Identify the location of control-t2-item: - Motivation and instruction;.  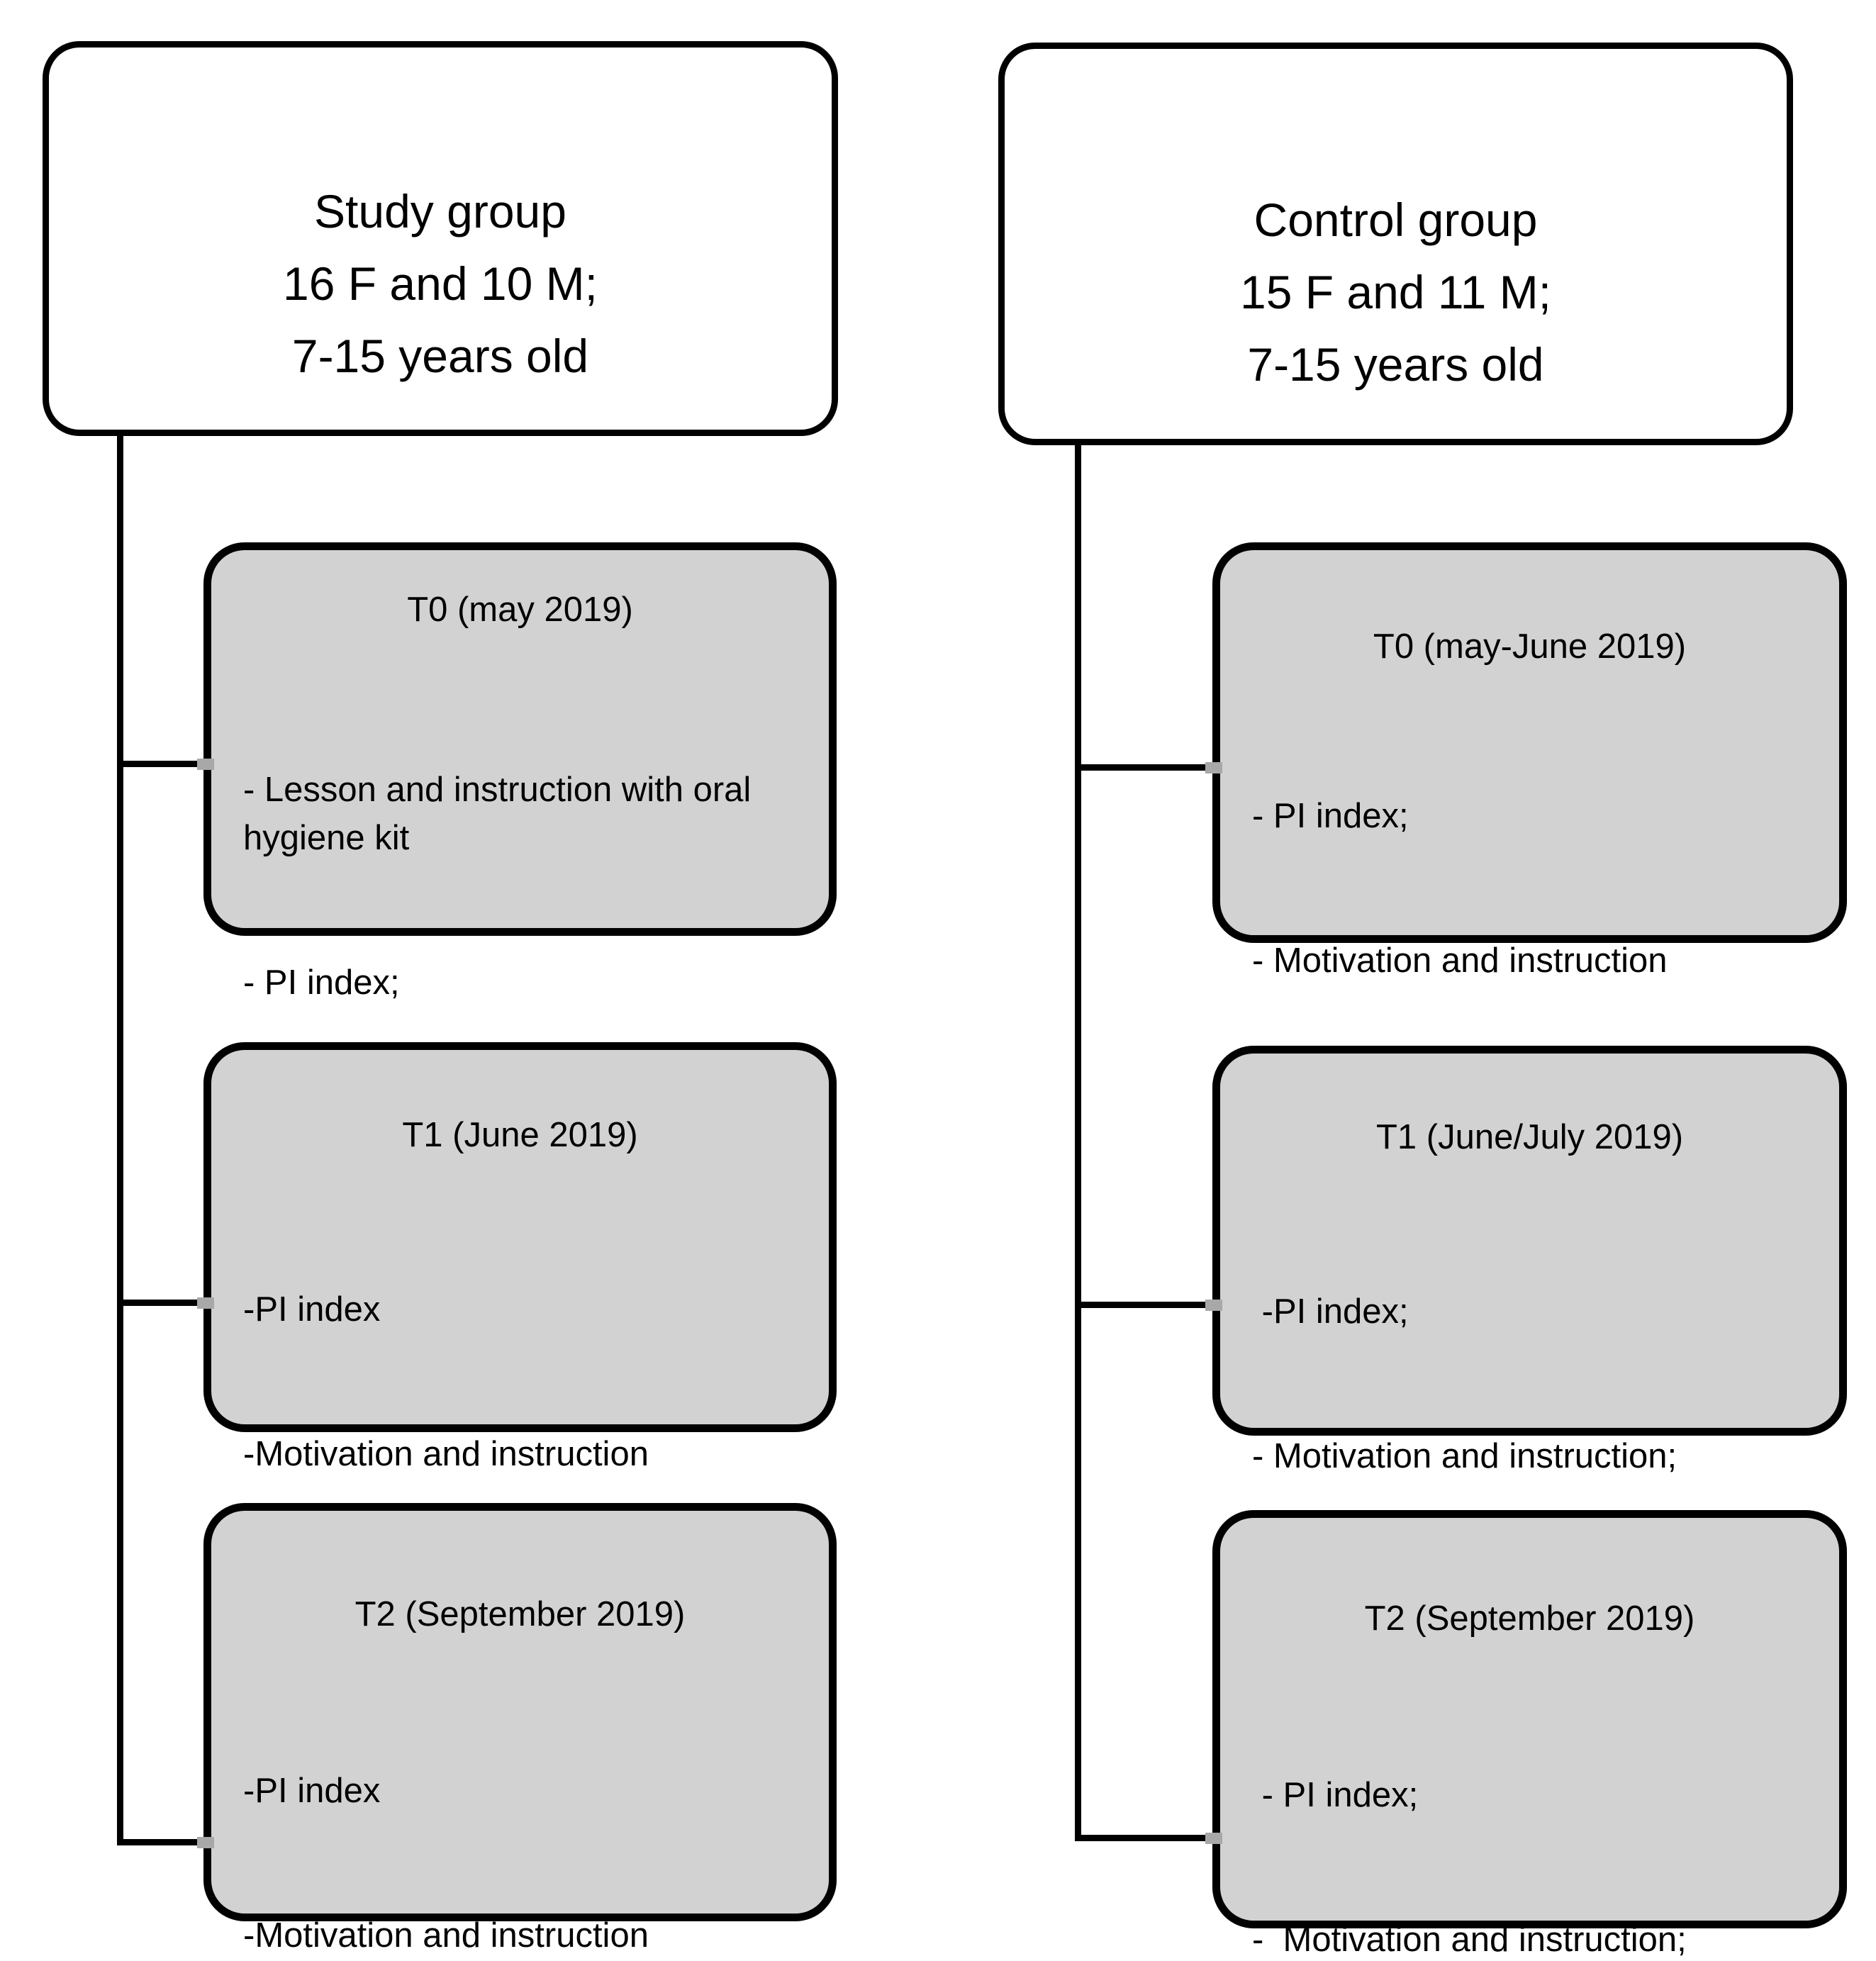
(1469, 1940).